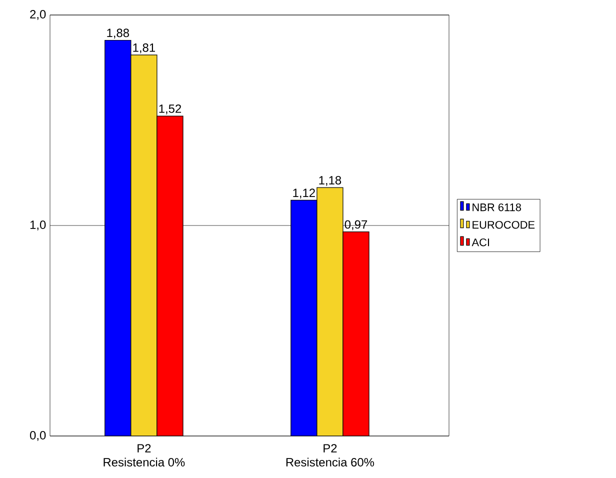 Image resolution: width=616 pixels, height=478 pixels. Describe the element at coordinates (144, 48) in the screenshot. I see `data-label: 1,81` at that location.